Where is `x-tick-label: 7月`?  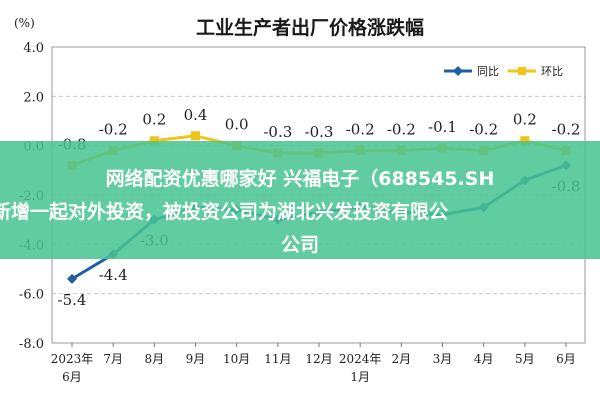
x-tick-label: 7月 is located at coordinates (113, 359).